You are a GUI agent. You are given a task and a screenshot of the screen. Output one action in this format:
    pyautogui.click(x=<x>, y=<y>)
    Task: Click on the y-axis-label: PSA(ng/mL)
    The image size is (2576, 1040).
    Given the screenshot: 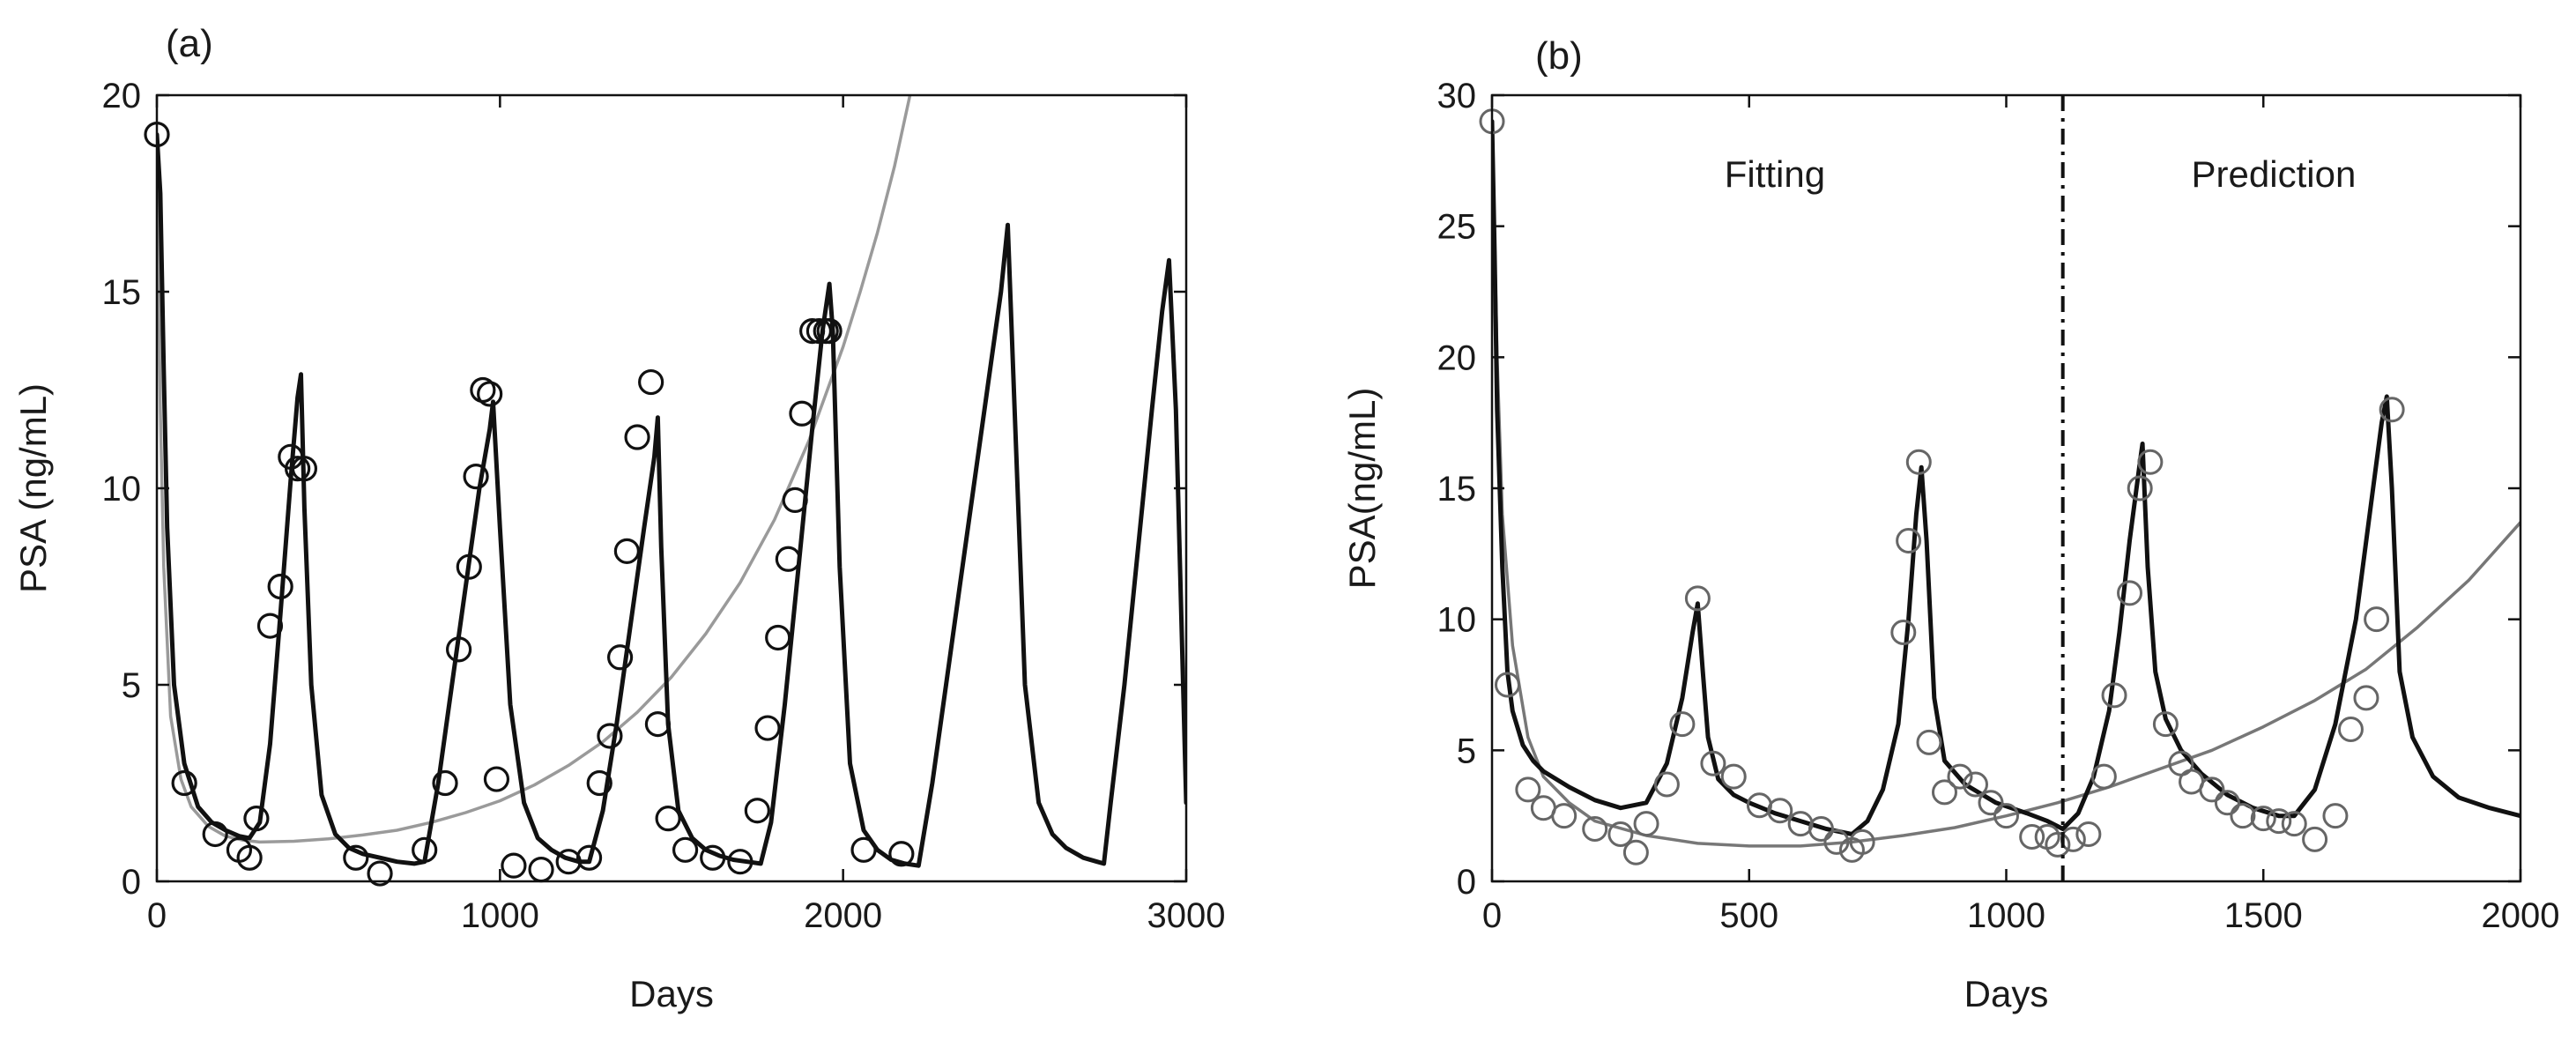 What is the action you would take?
    pyautogui.click(x=1362, y=489)
    